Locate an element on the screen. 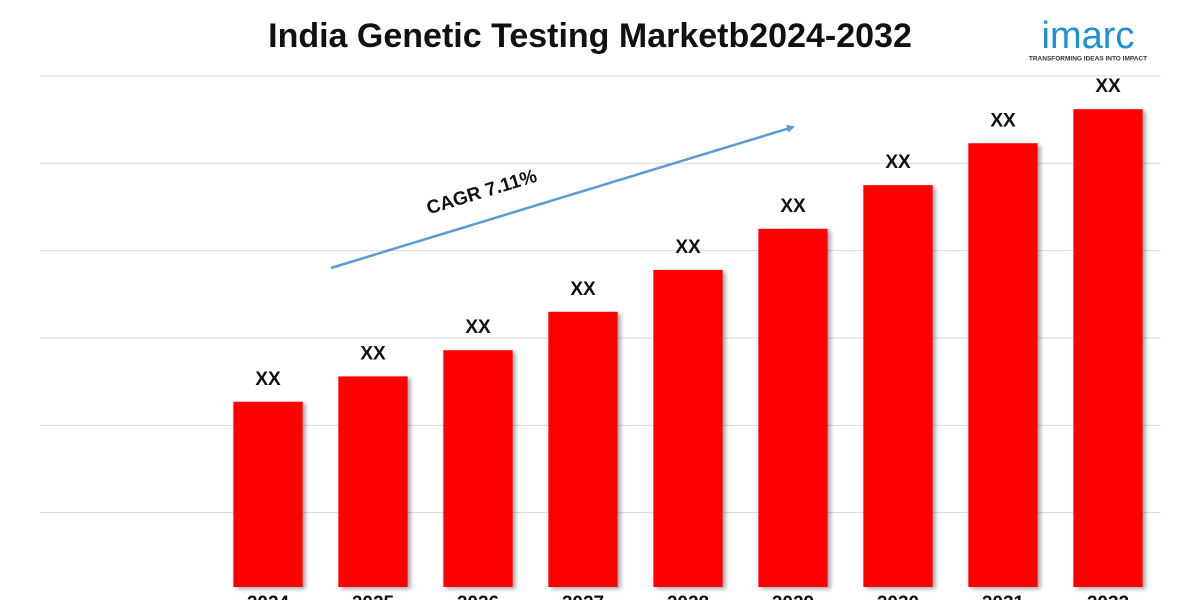  x-tick-label: 2032 is located at coordinates (1108, 596).